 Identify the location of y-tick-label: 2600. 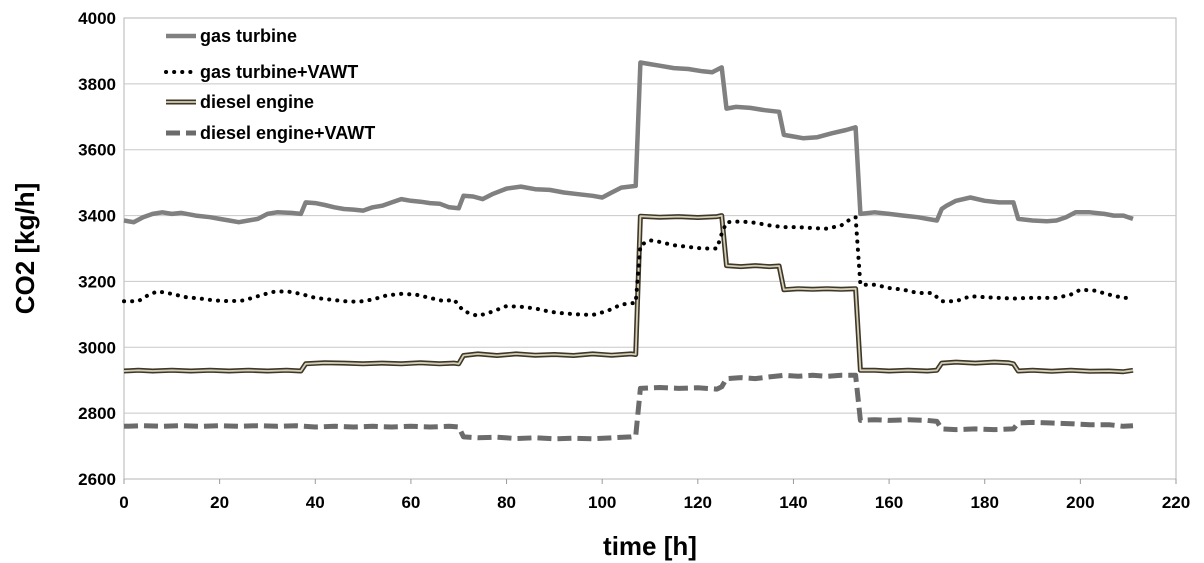
(97, 479).